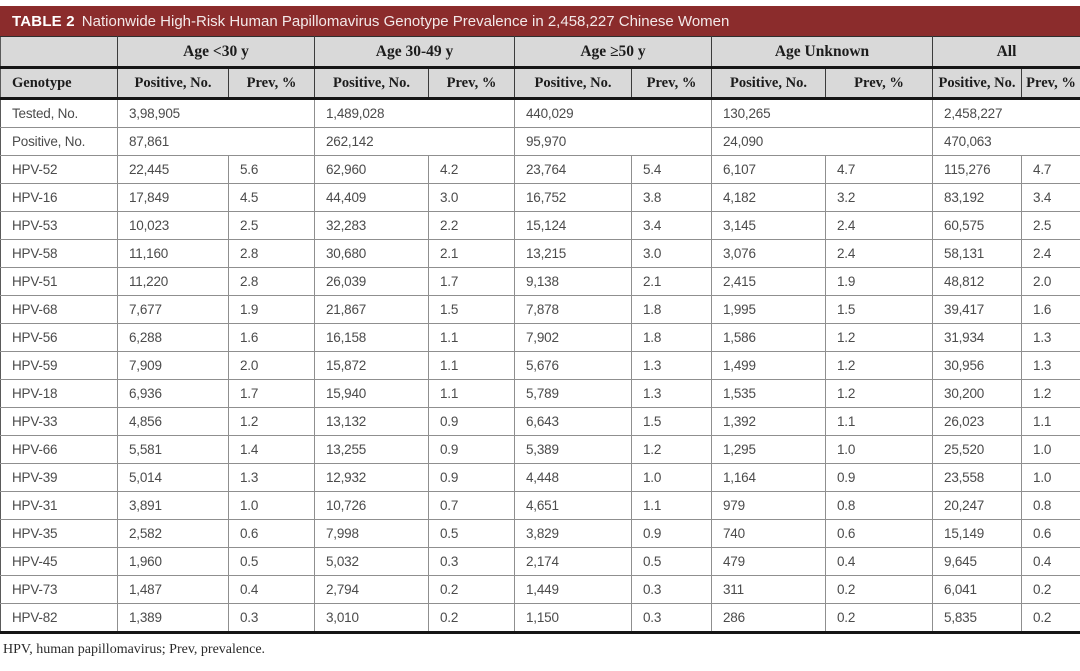  What do you see at coordinates (573, 561) in the screenshot?
I see `positive-value-cell: 2,174` at bounding box center [573, 561].